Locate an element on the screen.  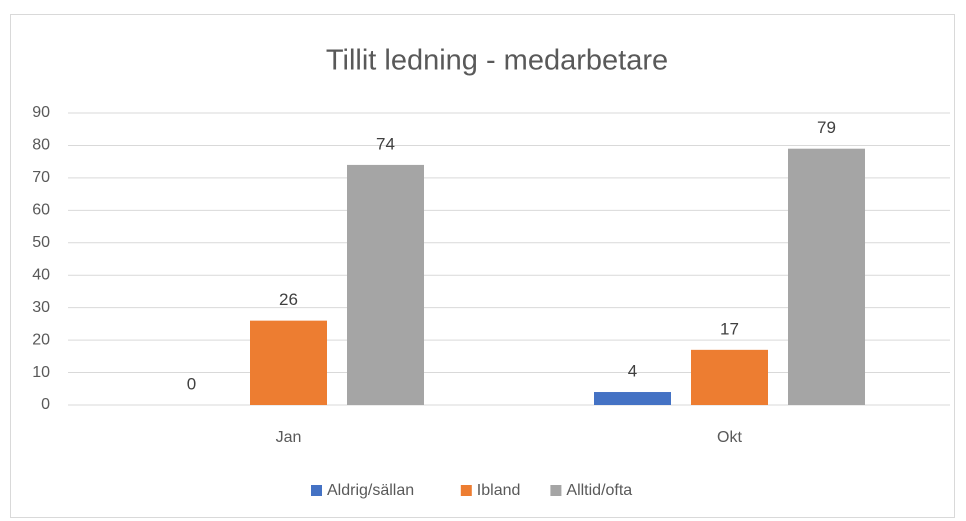
y-tick-label: 80 is located at coordinates (41, 145).